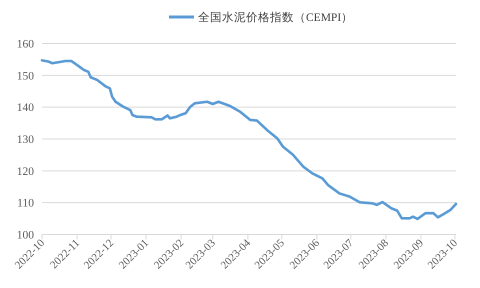 The image size is (480, 288). What do you see at coordinates (276, 17) in the screenshot?
I see `legend-label: 全国水泥价格指数（CEMPI）` at bounding box center [276, 17].